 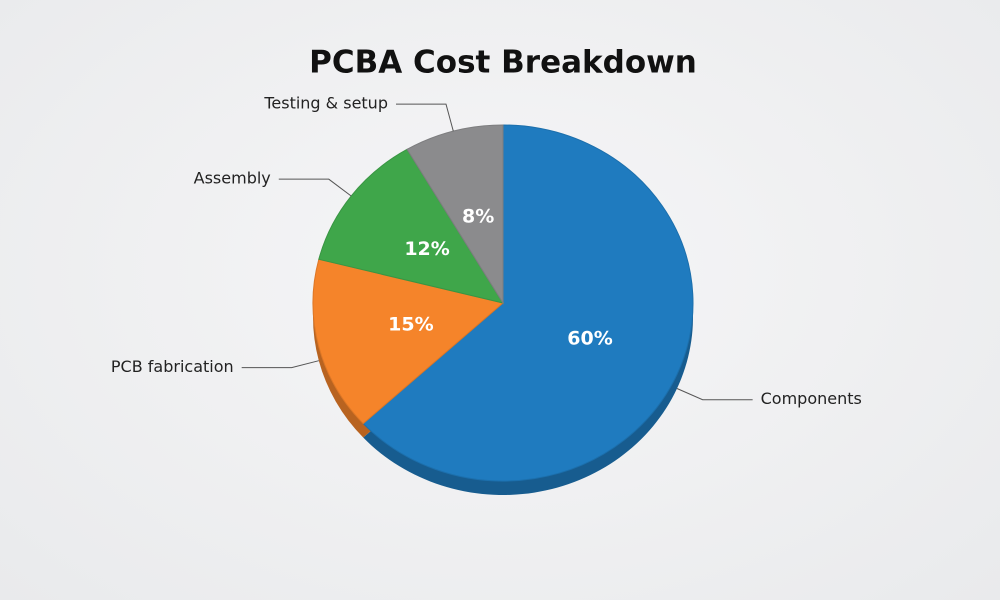 What do you see at coordinates (410, 324) in the screenshot?
I see `data-label: 15%` at bounding box center [410, 324].